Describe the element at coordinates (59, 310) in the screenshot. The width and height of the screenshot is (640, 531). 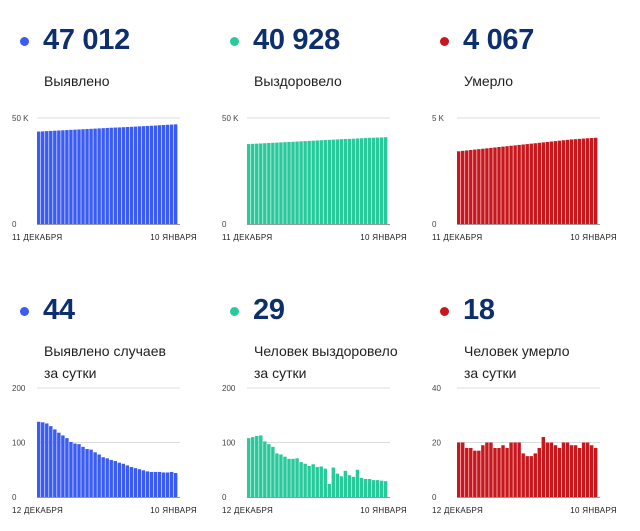
I see `stat-value: 44` at that location.